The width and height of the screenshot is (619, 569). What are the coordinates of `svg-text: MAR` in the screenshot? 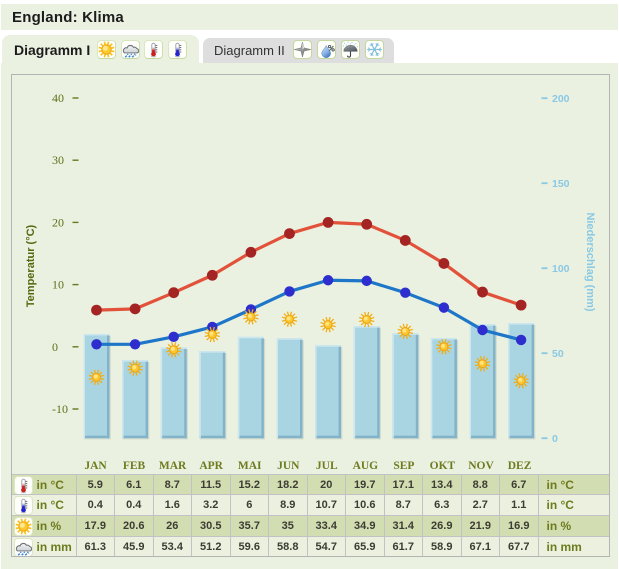 It's located at (173, 466).